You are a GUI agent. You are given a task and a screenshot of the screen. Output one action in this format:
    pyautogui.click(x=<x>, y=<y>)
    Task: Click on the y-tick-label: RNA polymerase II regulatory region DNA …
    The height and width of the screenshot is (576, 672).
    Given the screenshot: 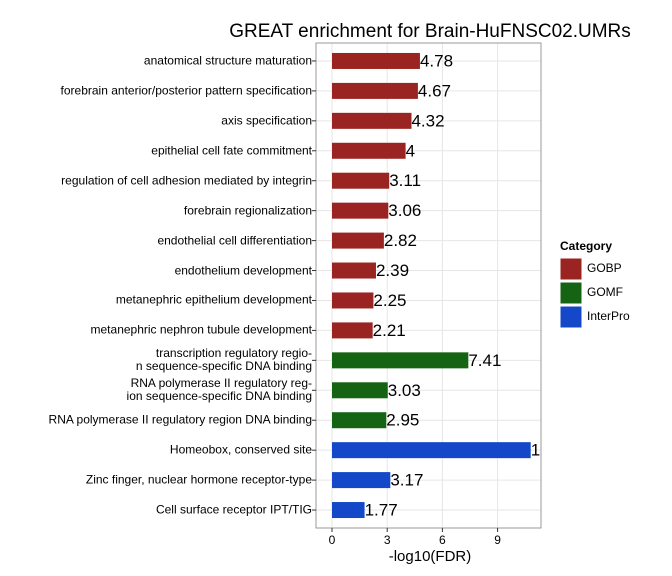 What is the action you would take?
    pyautogui.click(x=180, y=419)
    